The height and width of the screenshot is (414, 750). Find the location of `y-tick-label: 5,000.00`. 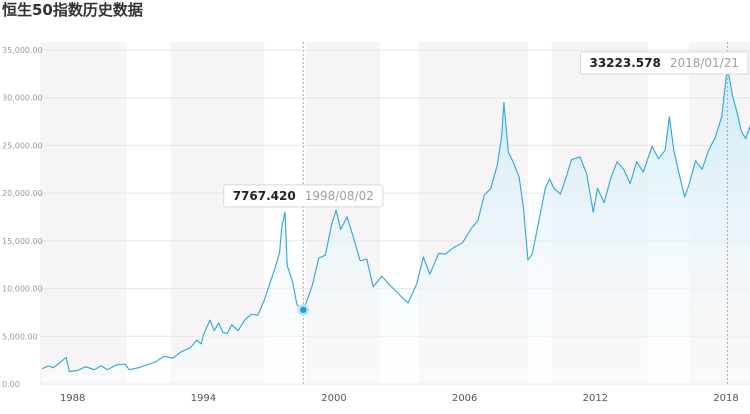

y-tick-label: 5,000.00 is located at coordinates (20, 336).